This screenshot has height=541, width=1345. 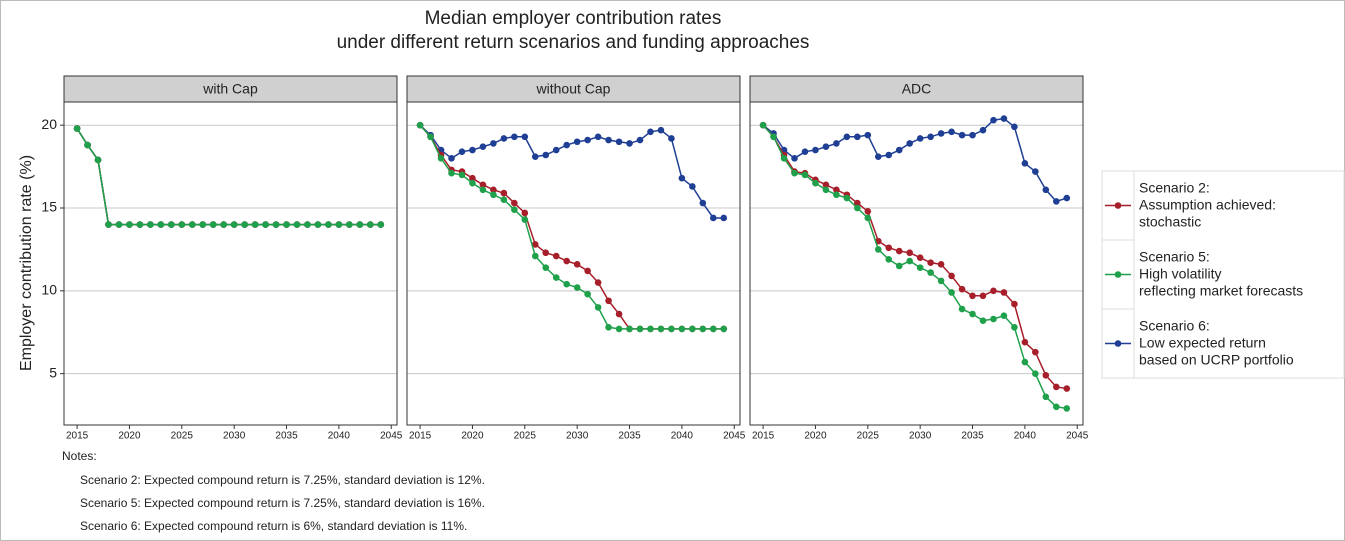 I want to click on x-tick-label: 2040, so click(x=339, y=436).